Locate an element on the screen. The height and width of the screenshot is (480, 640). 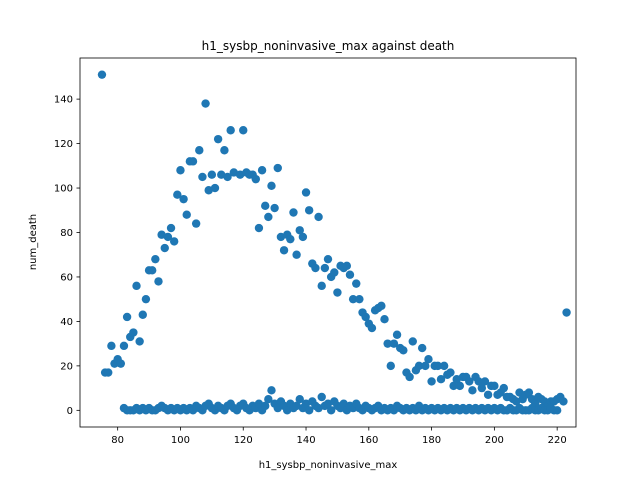
y-tick-label-0: 0 is located at coordinates (70, 411).